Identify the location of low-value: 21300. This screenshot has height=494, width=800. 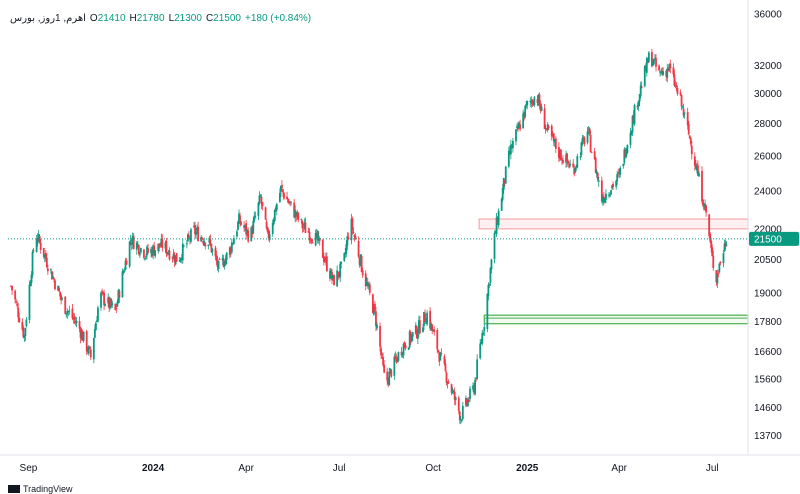
(188, 18).